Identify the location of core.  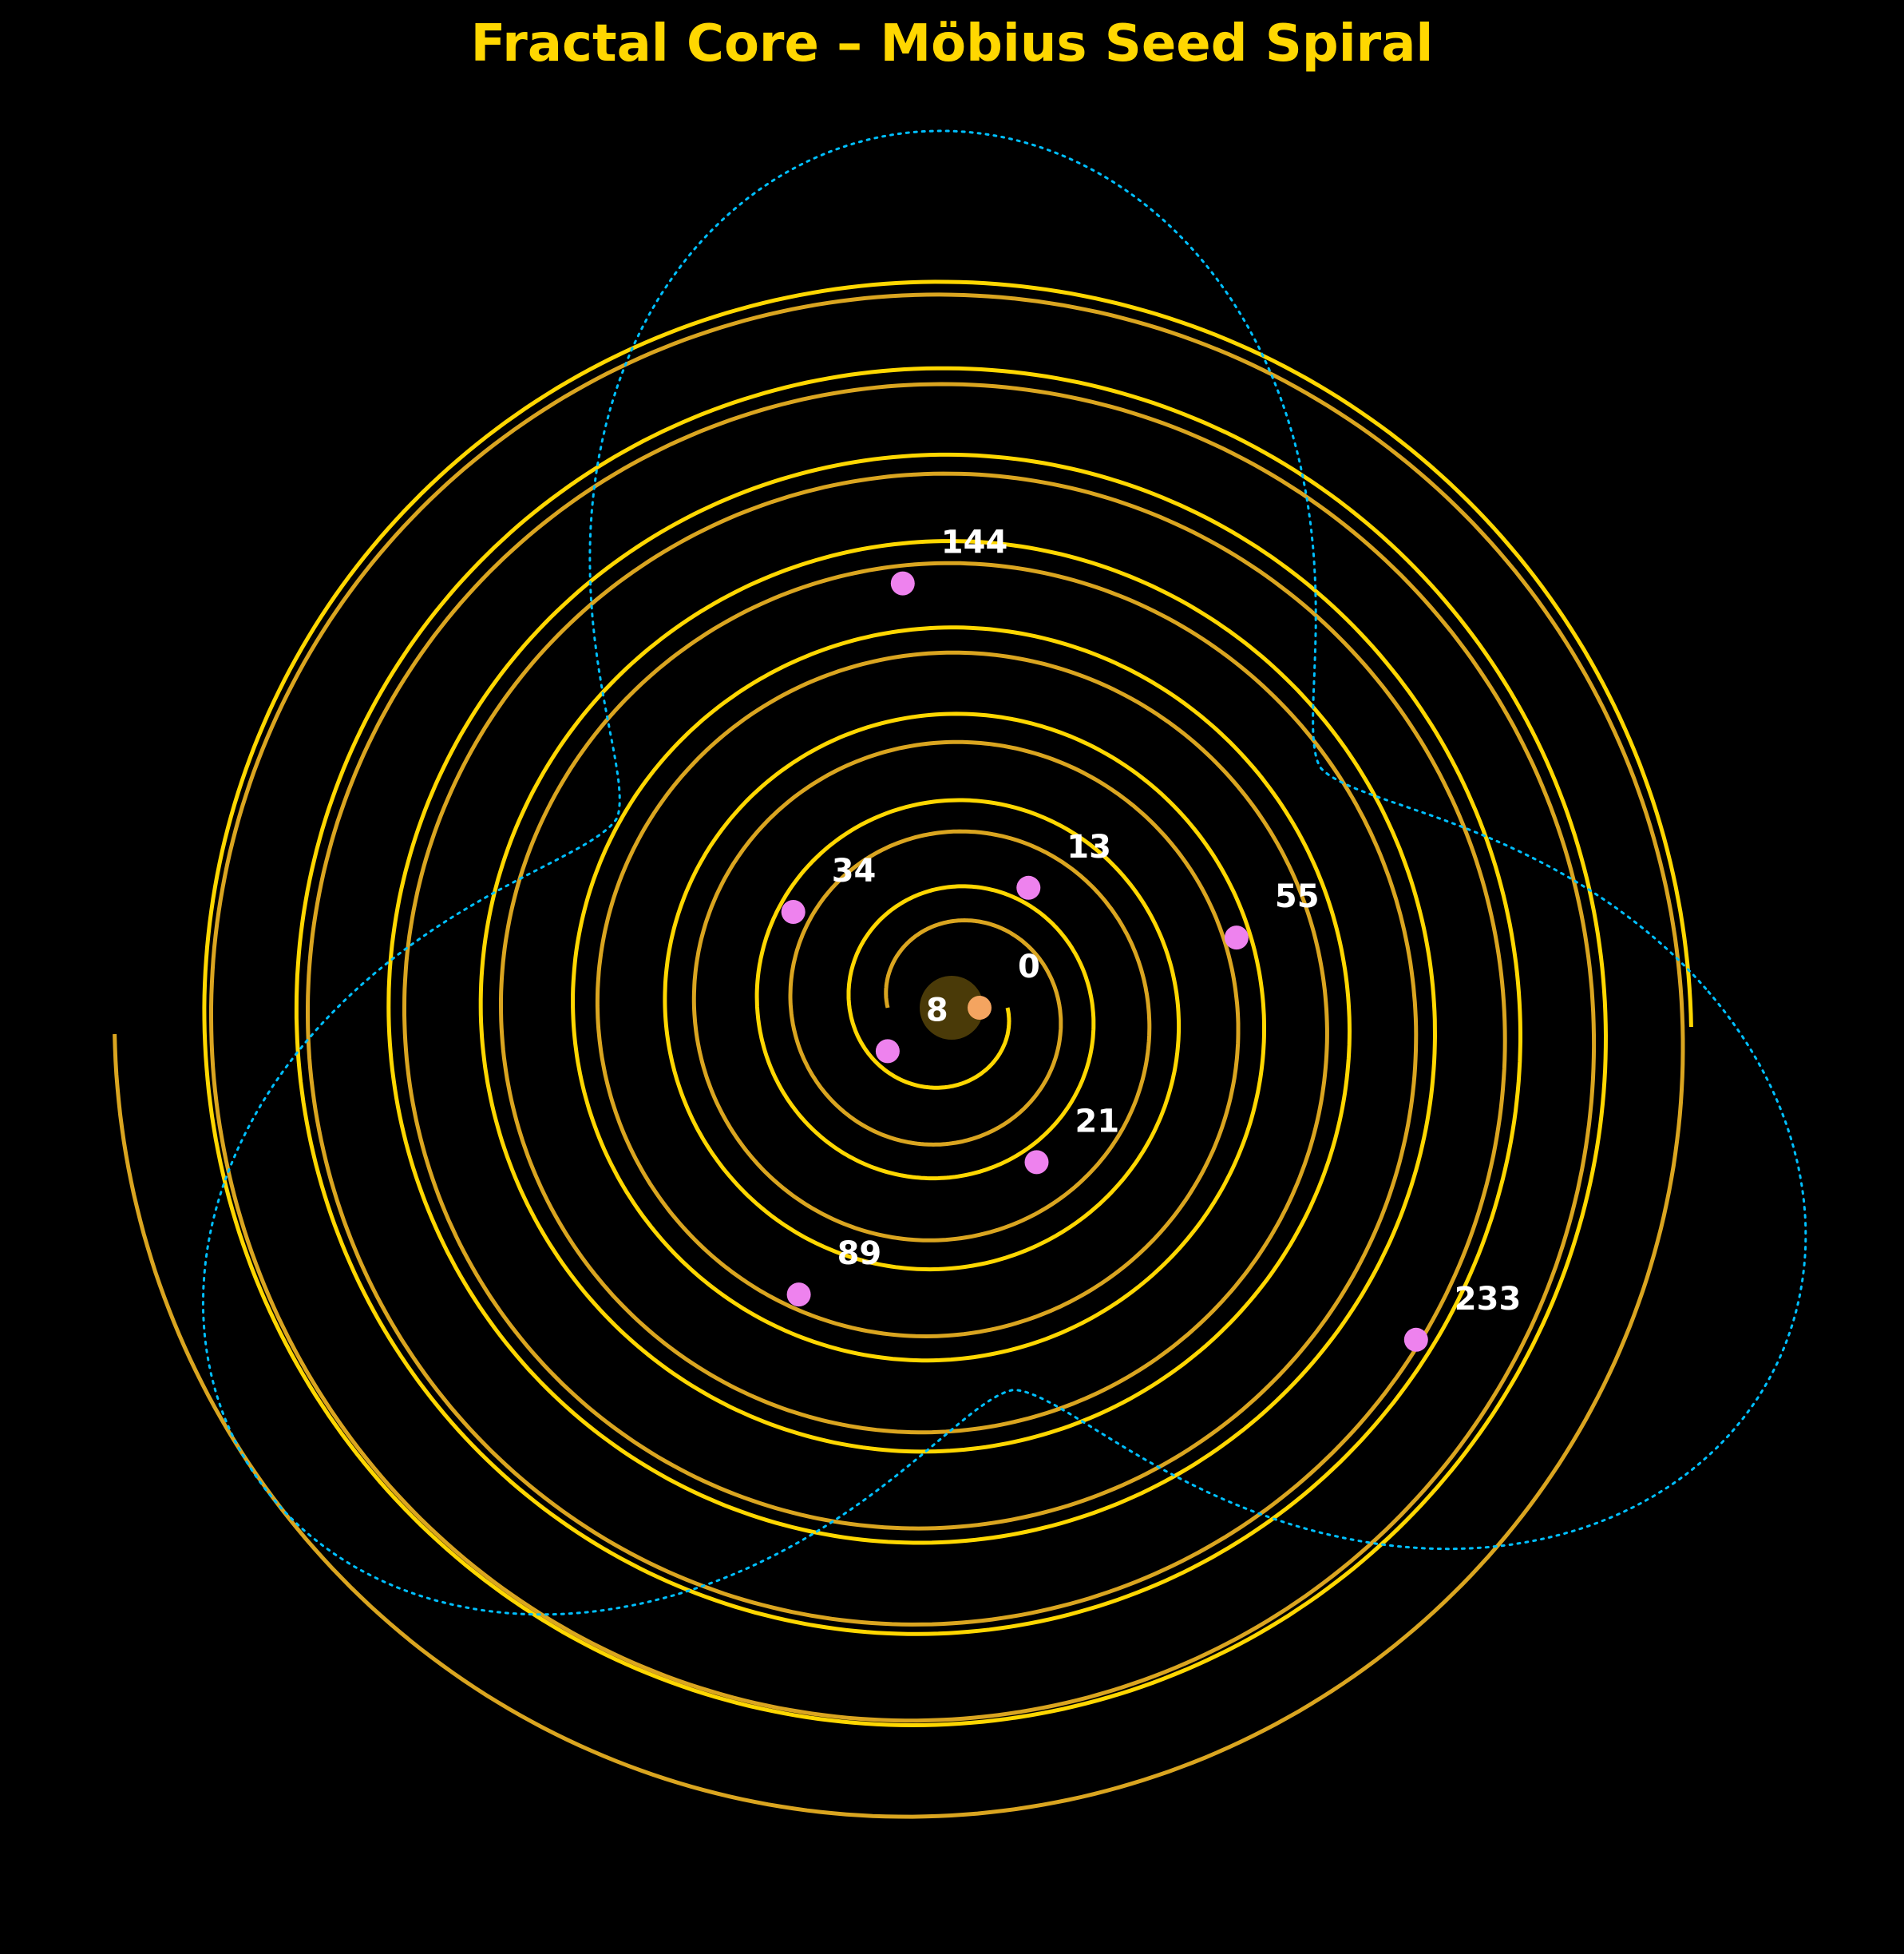
(952, 1008).